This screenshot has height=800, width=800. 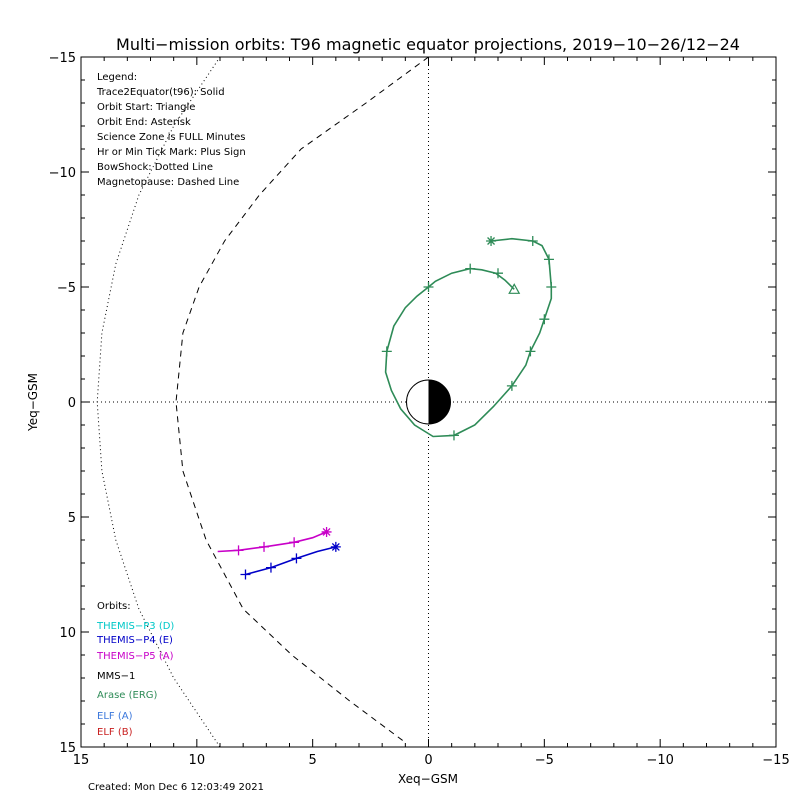 What do you see at coordinates (176, 787) in the screenshot?
I see `created-footer: Created: Mon Dec 6 12:03:49 2021` at bounding box center [176, 787].